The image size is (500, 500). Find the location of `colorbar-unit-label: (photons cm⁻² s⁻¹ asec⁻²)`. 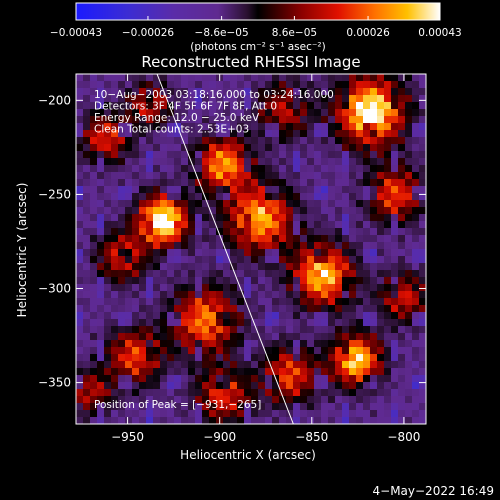

colorbar-unit-label: (photons cm⁻² s⁻¹ asec⁻²) is located at coordinates (257, 47).